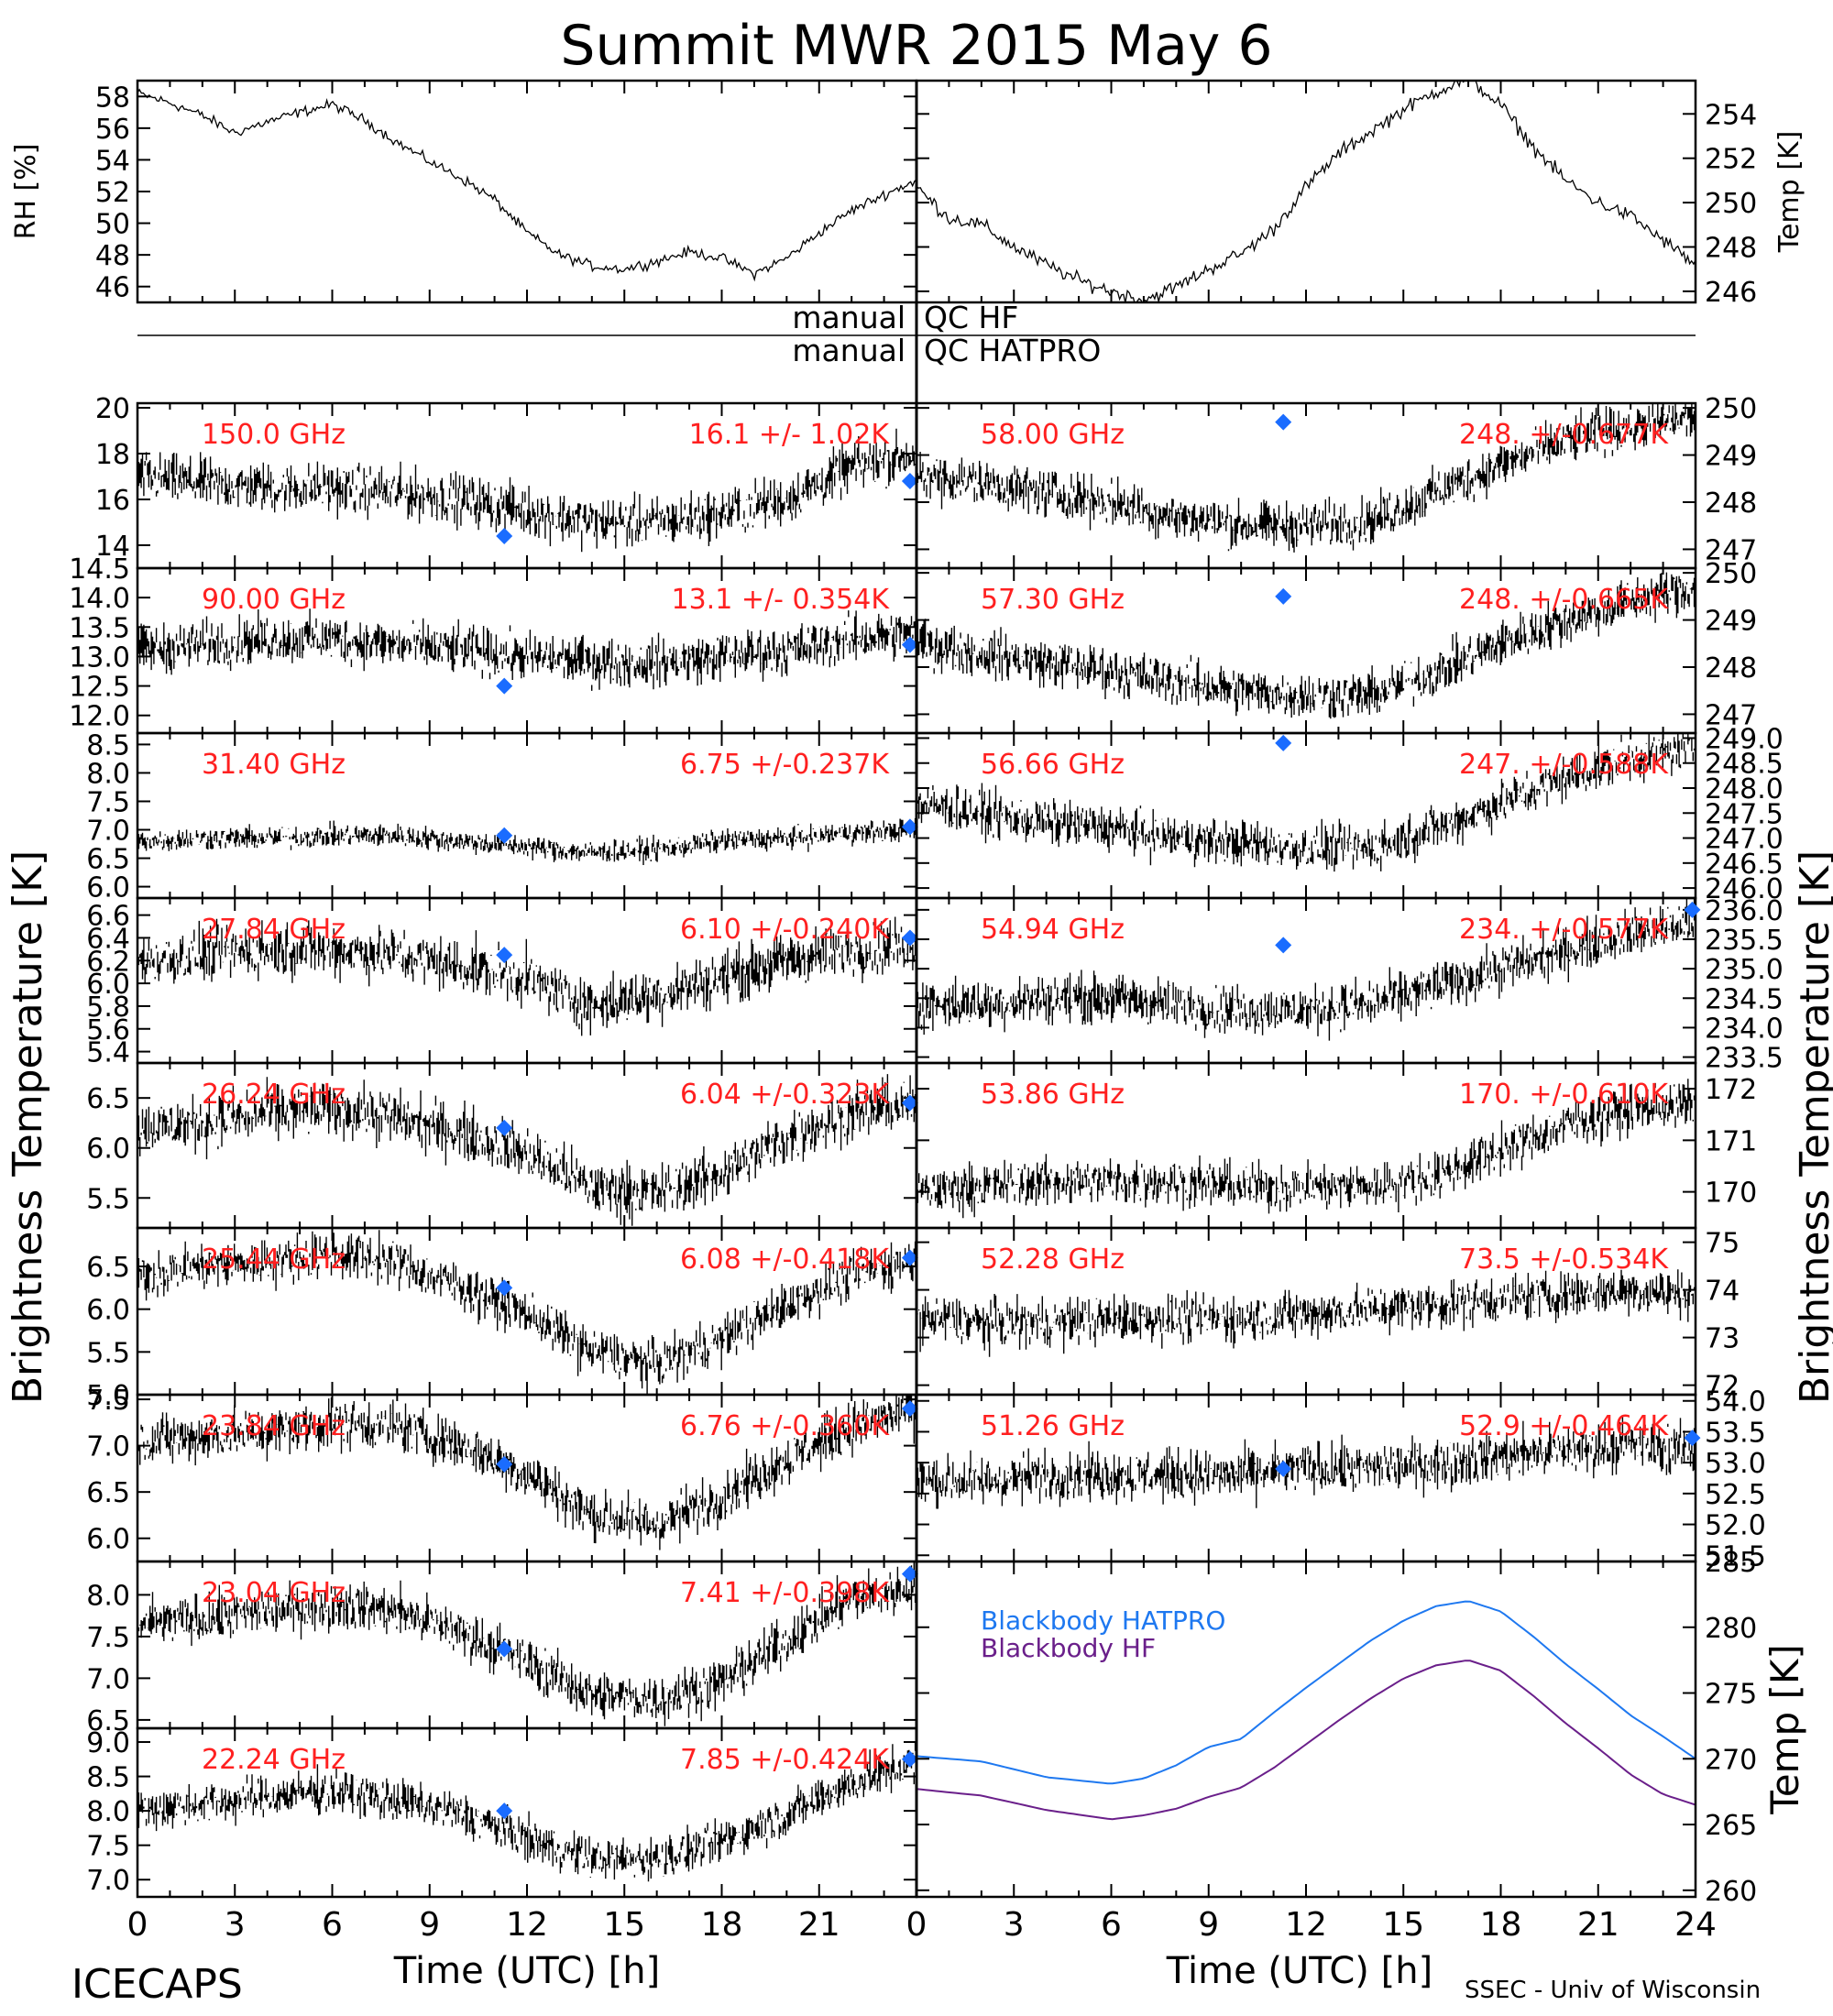  I want to click on qc-hatpro-label-left: manual, so click(849, 350).